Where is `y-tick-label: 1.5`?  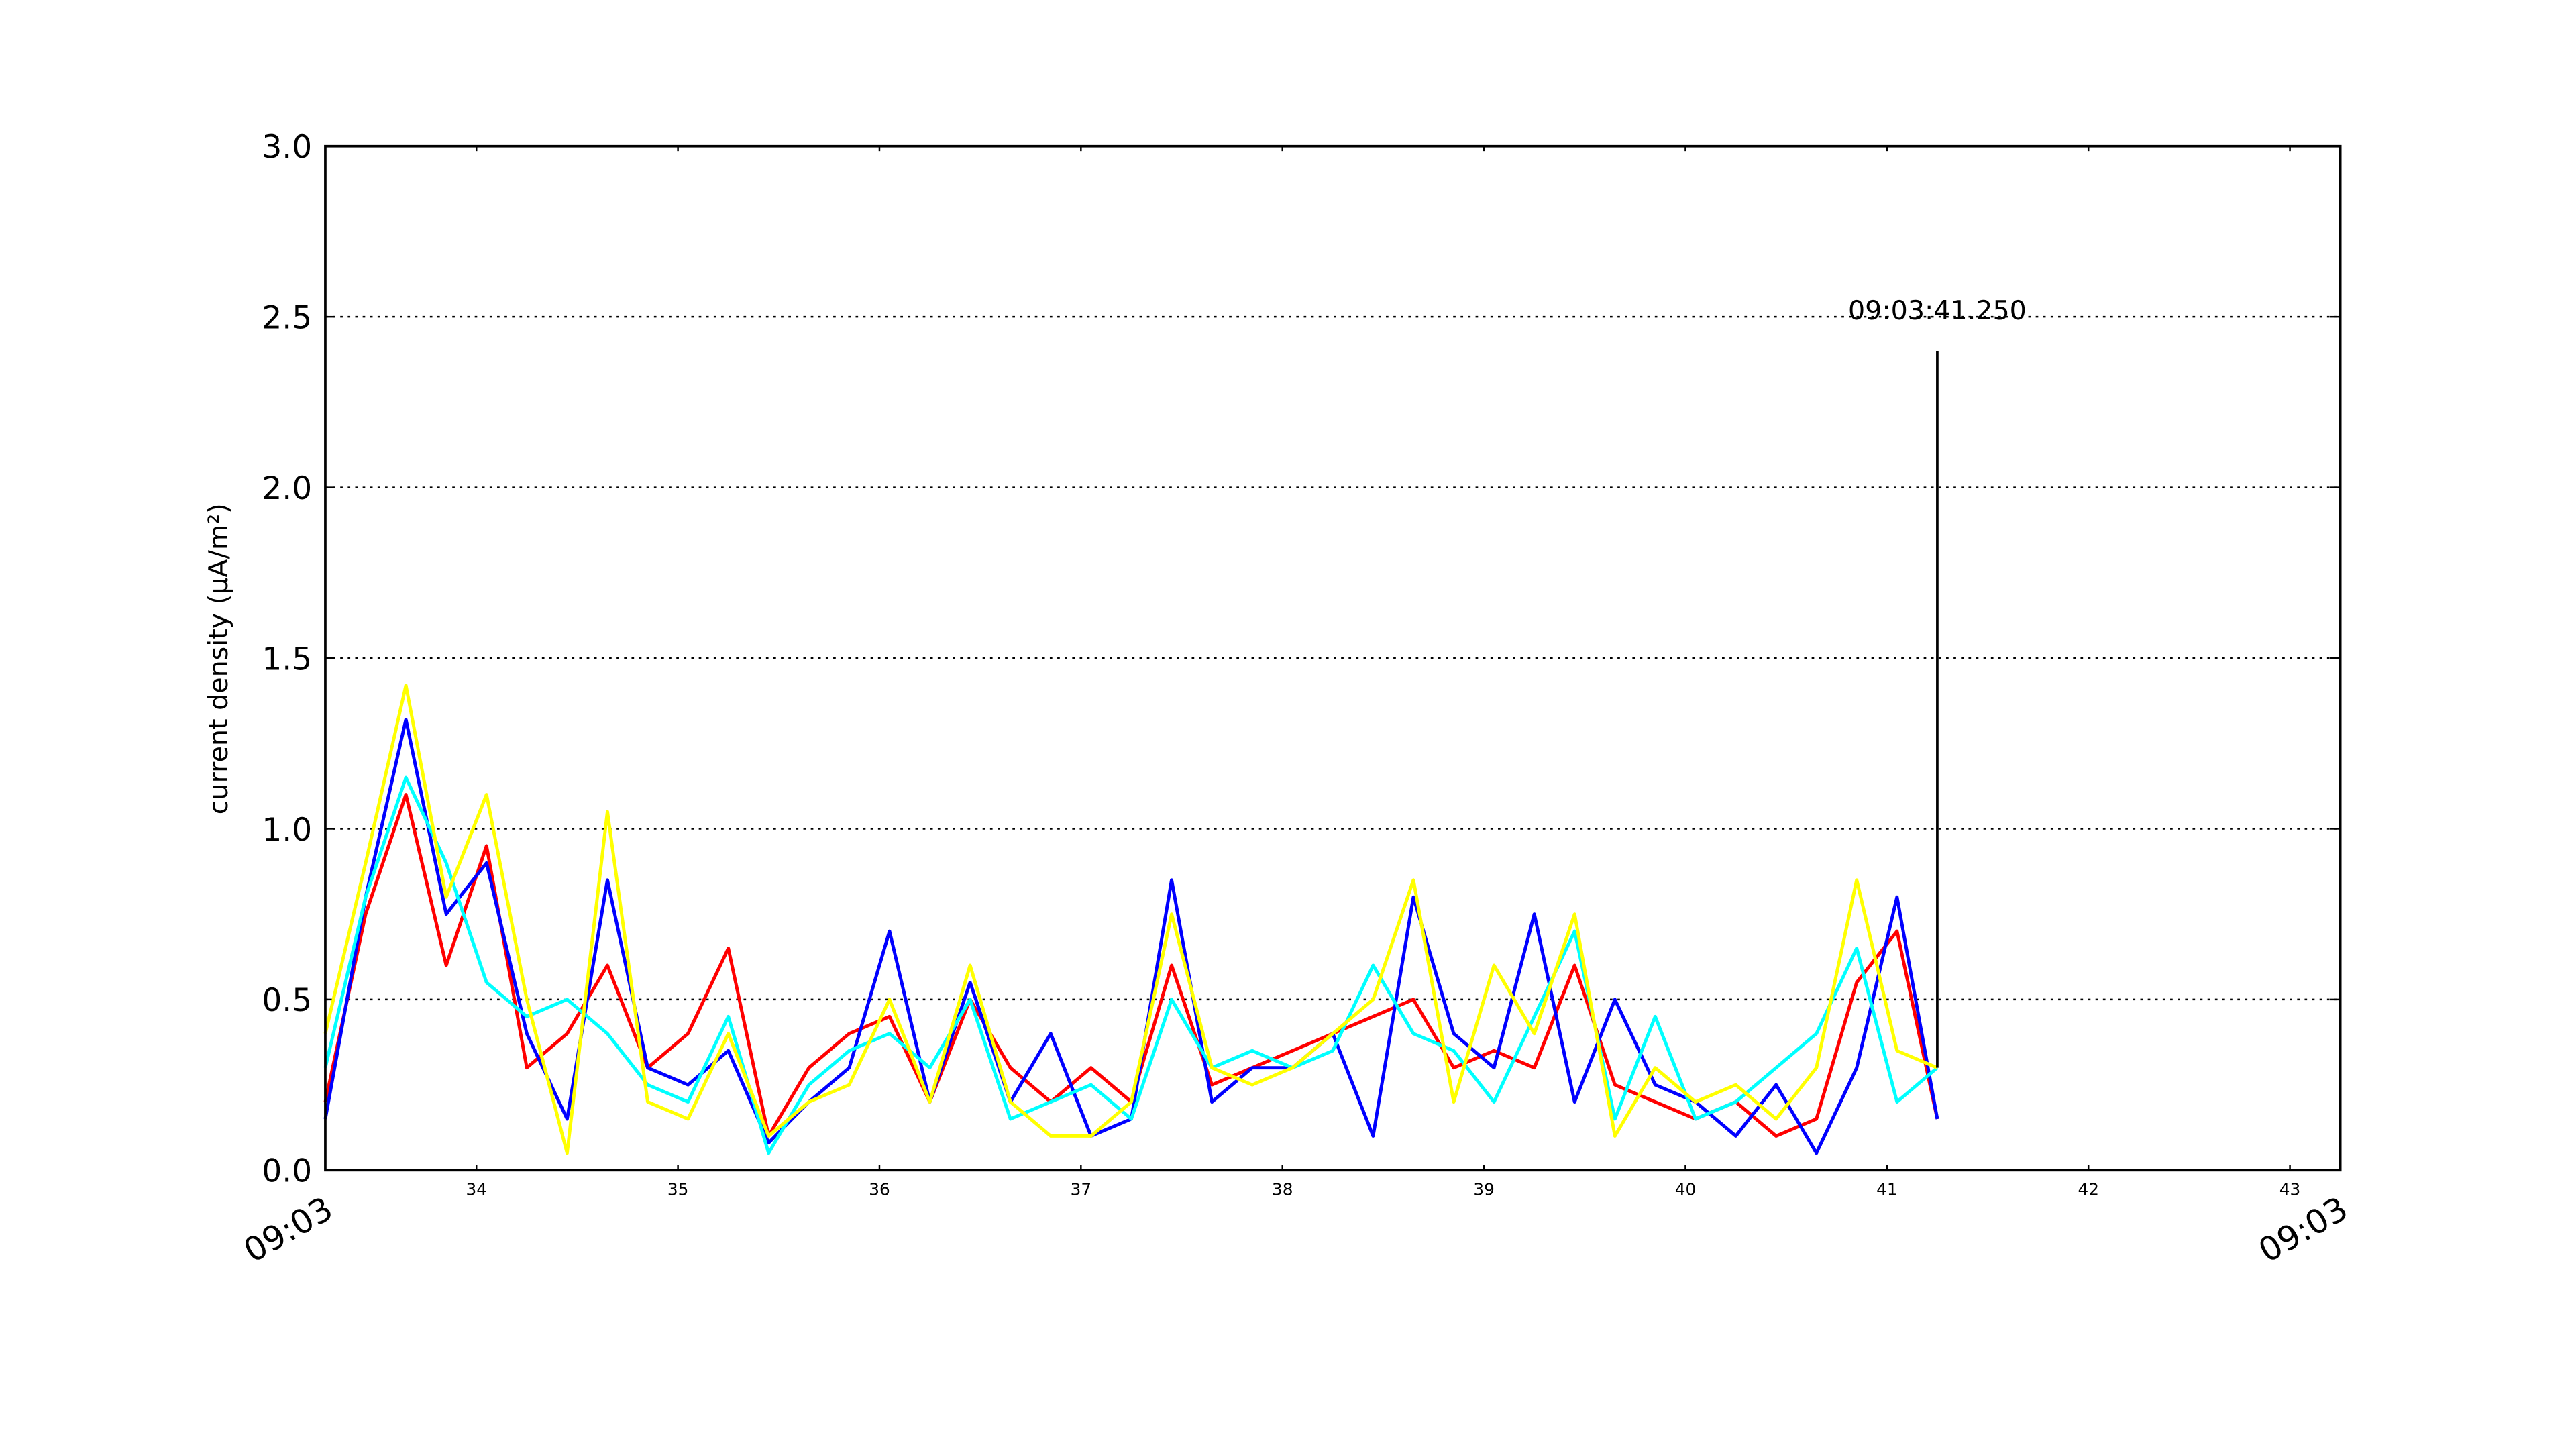 y-tick-label: 1.5 is located at coordinates (287, 659).